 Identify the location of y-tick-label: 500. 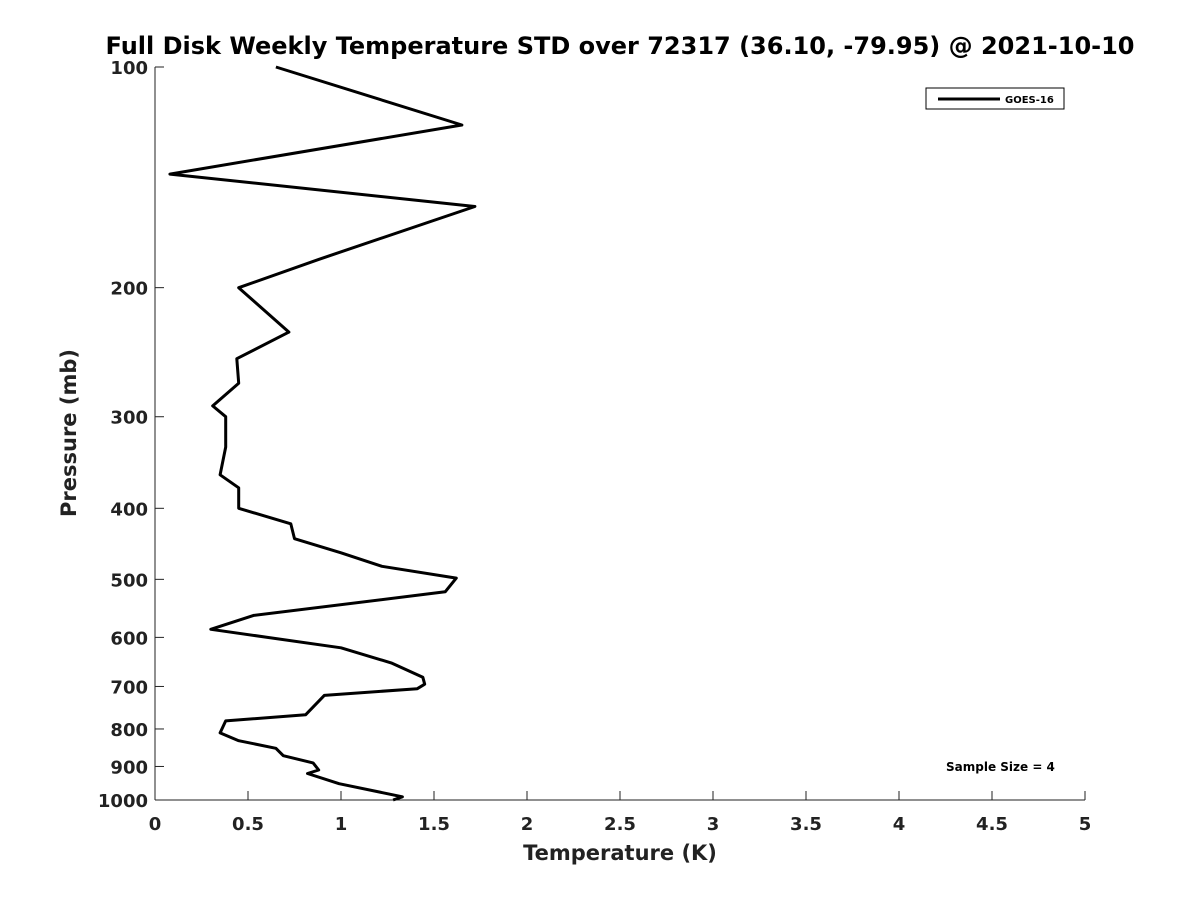
(129, 580).